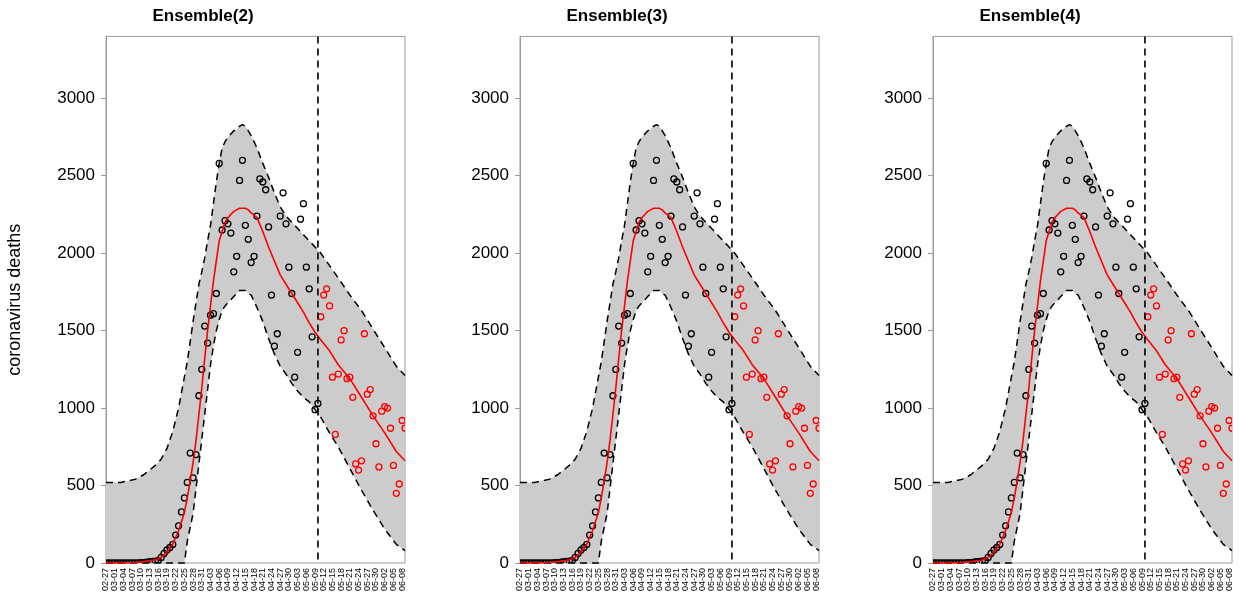 The height and width of the screenshot is (598, 1241). Describe the element at coordinates (984, 580) in the screenshot. I see `x-tick-label: 03-16` at that location.